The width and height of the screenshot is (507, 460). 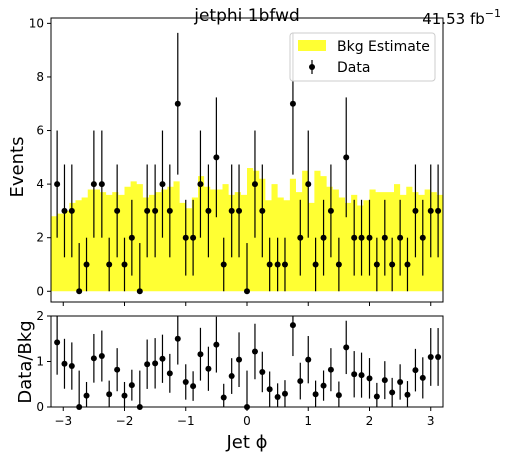 I want to click on lumi-label: 41.53 fb−1, so click(x=461, y=17).